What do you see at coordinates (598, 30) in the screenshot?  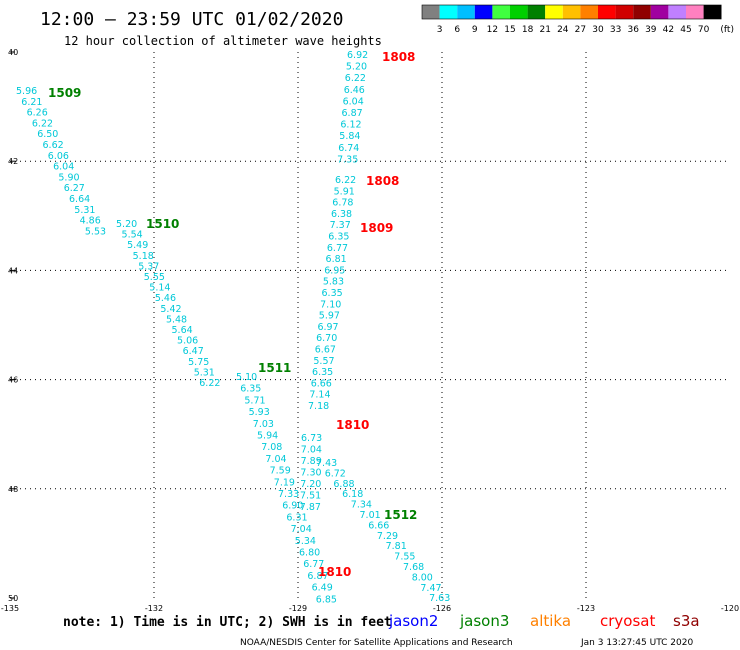 I see `legend-label: 30` at bounding box center [598, 30].